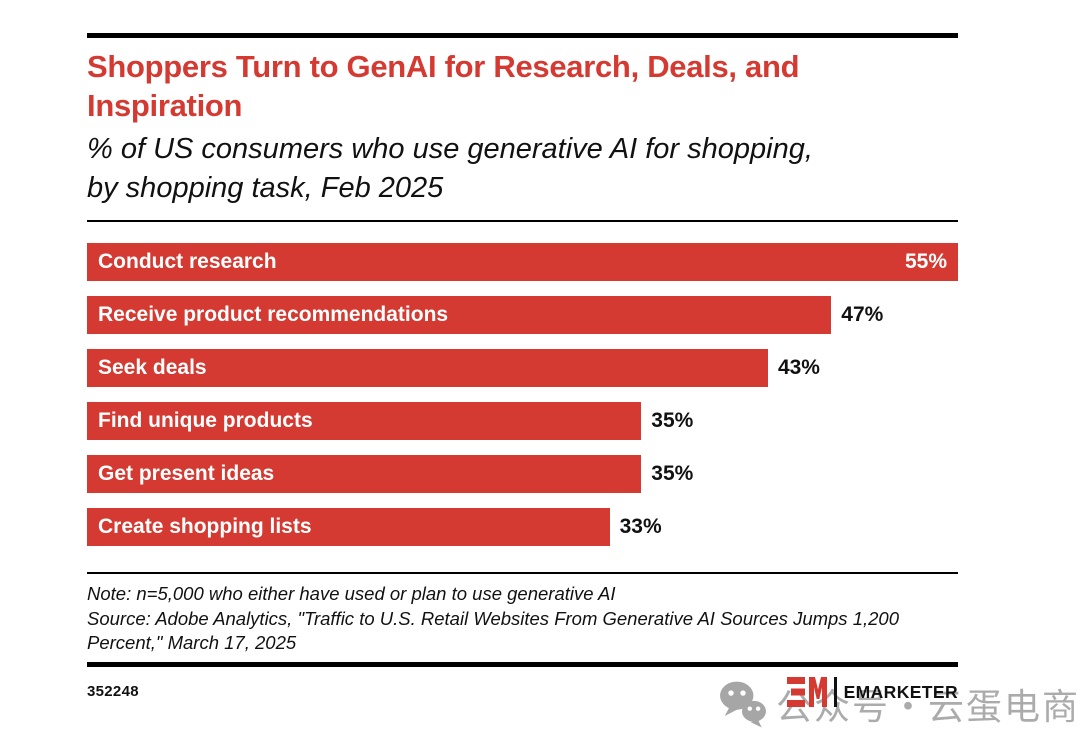 The width and height of the screenshot is (1080, 743). I want to click on bar: Seek deals, so click(427, 368).